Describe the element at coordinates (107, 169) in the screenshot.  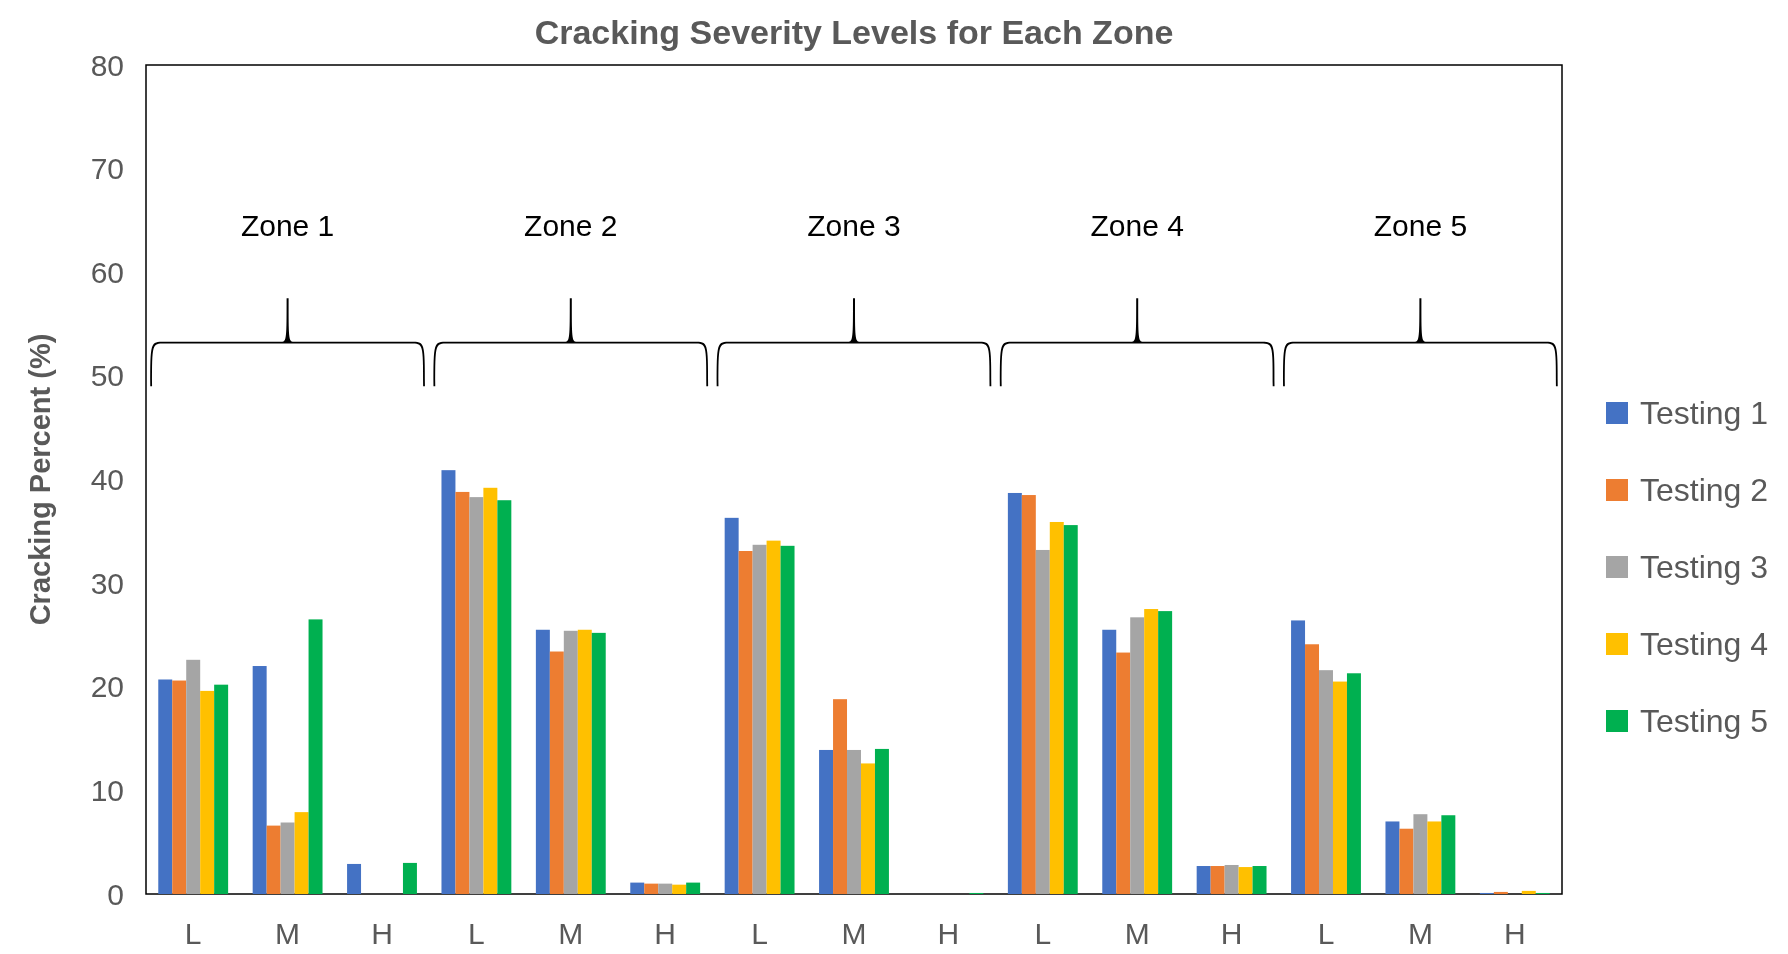
I see `y-tick-label: 70` at that location.